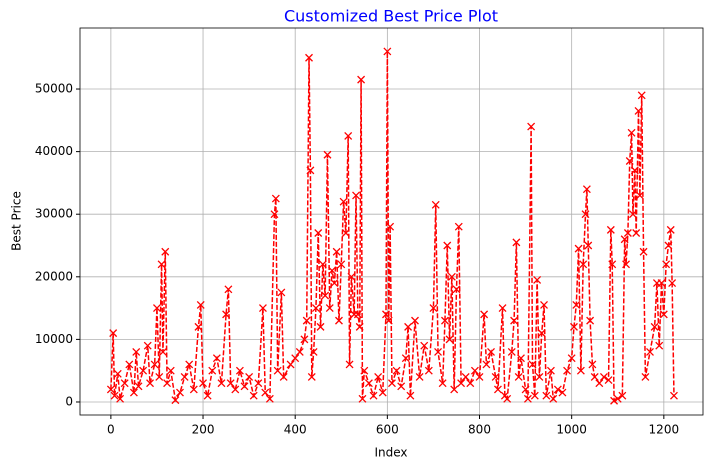  Describe the element at coordinates (390, 453) in the screenshot. I see `x-axis-label: Index` at that location.